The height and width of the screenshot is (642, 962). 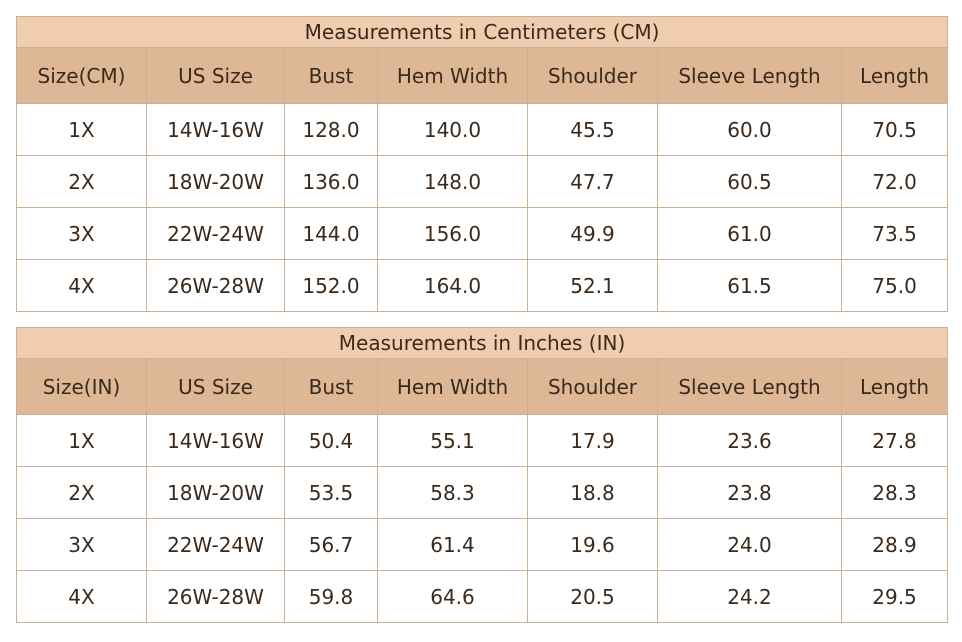 What do you see at coordinates (452, 596) in the screenshot?
I see `data-cell: 64.6` at bounding box center [452, 596].